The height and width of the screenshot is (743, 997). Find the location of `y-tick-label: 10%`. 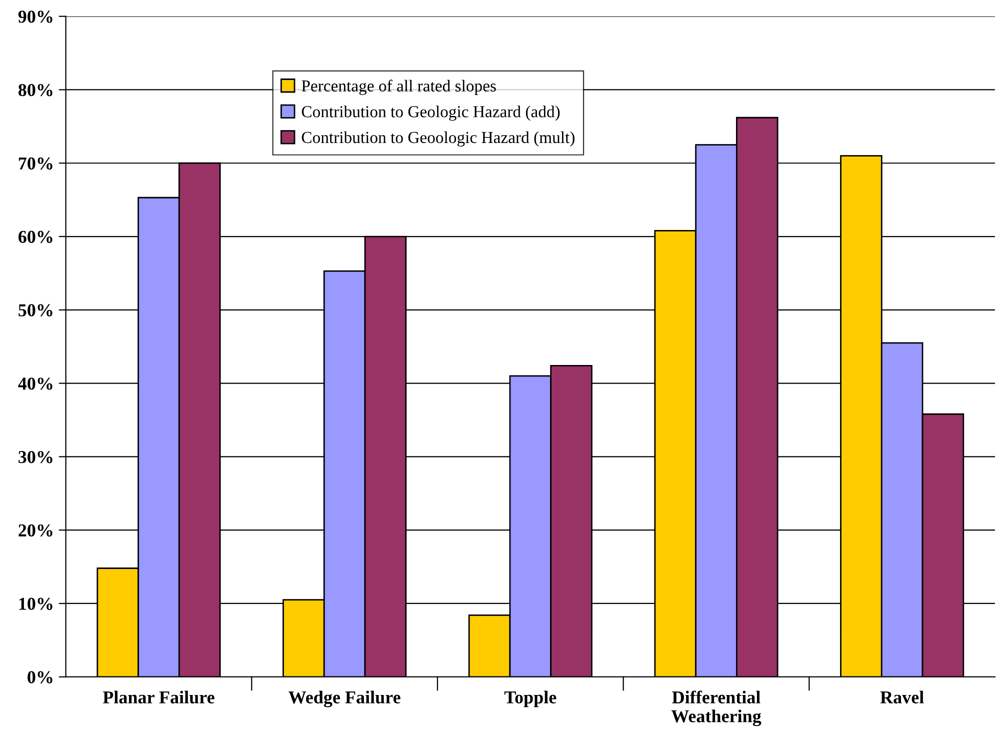

y-tick-label: 10% is located at coordinates (35, 604).